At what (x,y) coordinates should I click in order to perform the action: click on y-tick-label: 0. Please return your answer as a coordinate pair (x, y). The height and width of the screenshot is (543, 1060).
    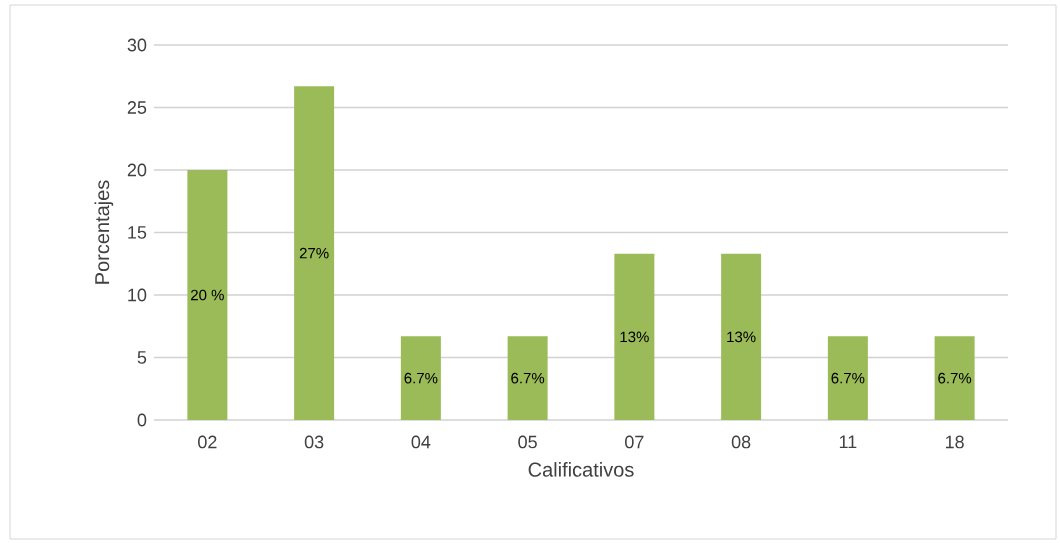
    Looking at the image, I should click on (142, 420).